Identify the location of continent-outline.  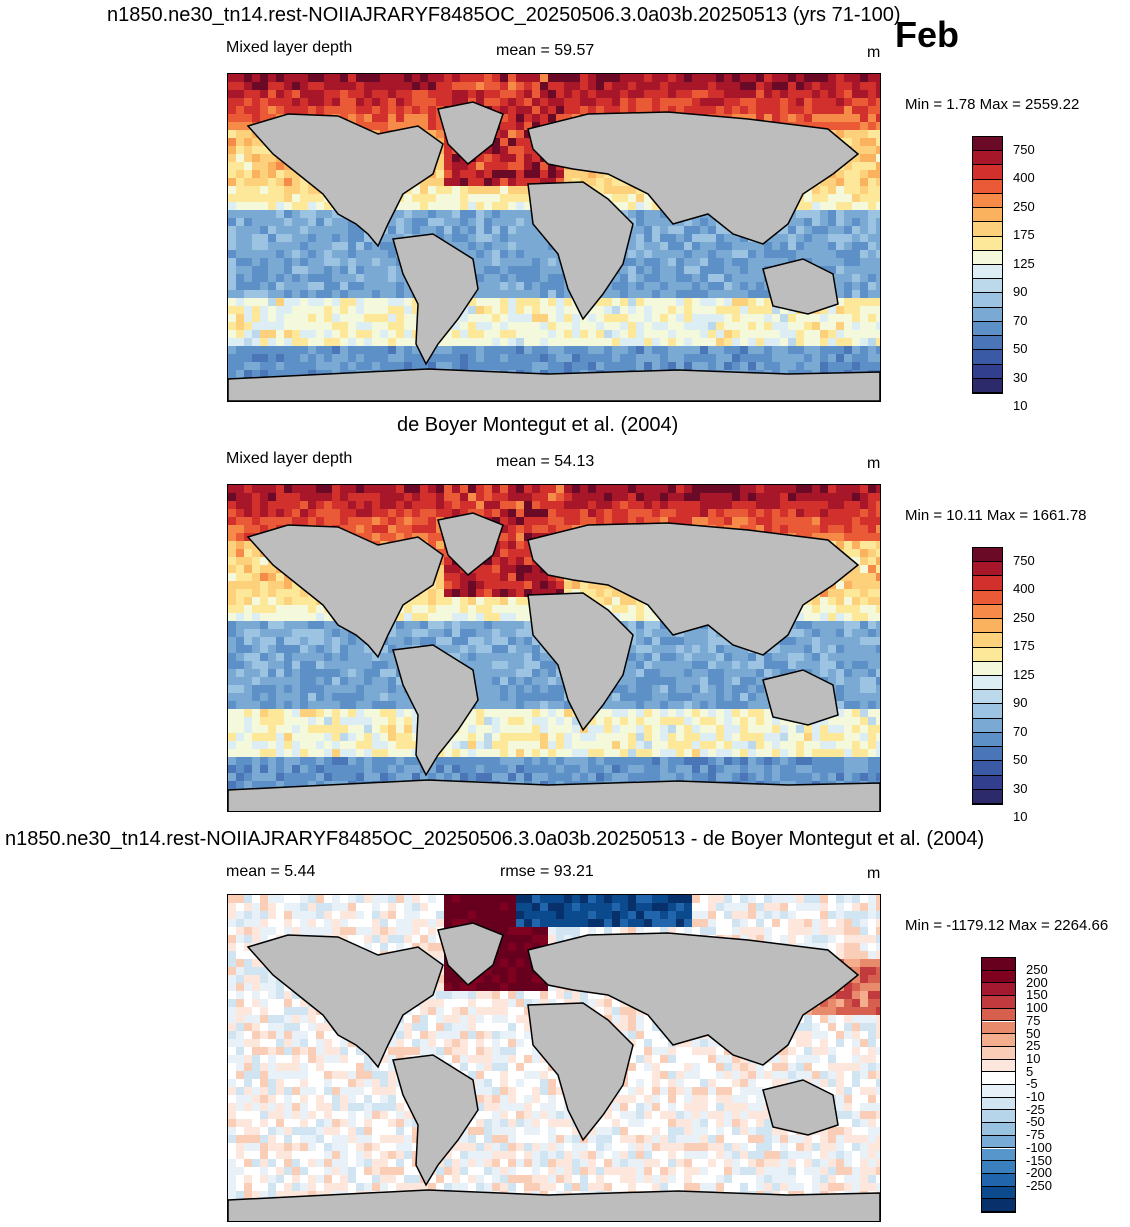
(554, 384).